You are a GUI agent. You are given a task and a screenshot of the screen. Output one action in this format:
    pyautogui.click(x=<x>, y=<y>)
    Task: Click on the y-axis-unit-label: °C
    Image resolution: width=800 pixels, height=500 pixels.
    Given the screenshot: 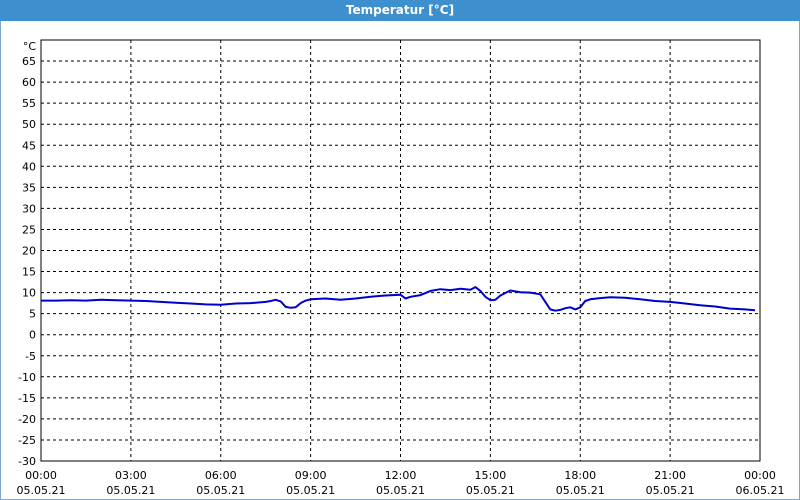 What is the action you would take?
    pyautogui.click(x=30, y=46)
    